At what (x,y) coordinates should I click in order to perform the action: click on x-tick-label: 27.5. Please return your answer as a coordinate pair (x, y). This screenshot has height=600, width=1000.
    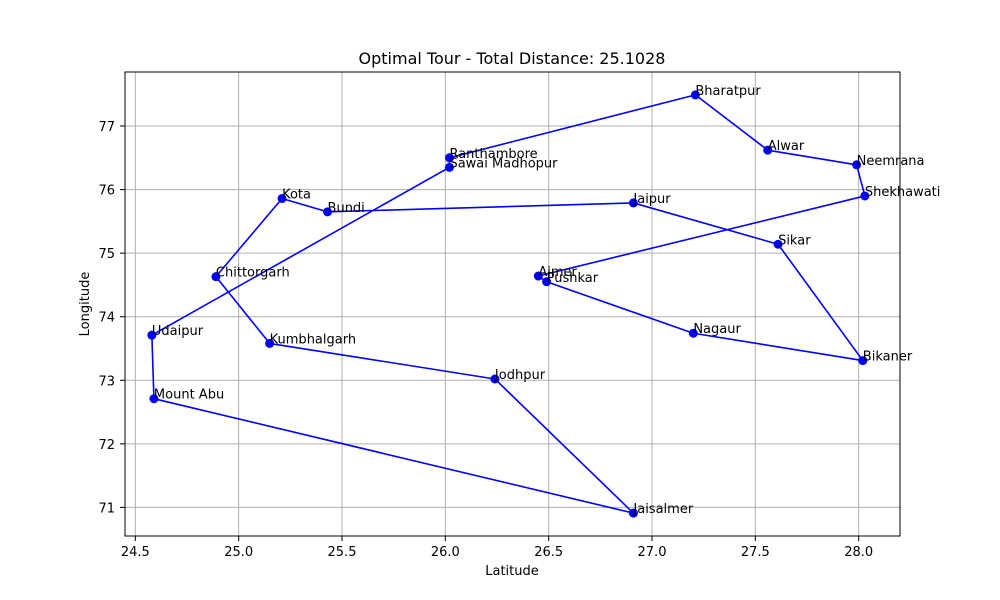
    Looking at the image, I should click on (755, 552).